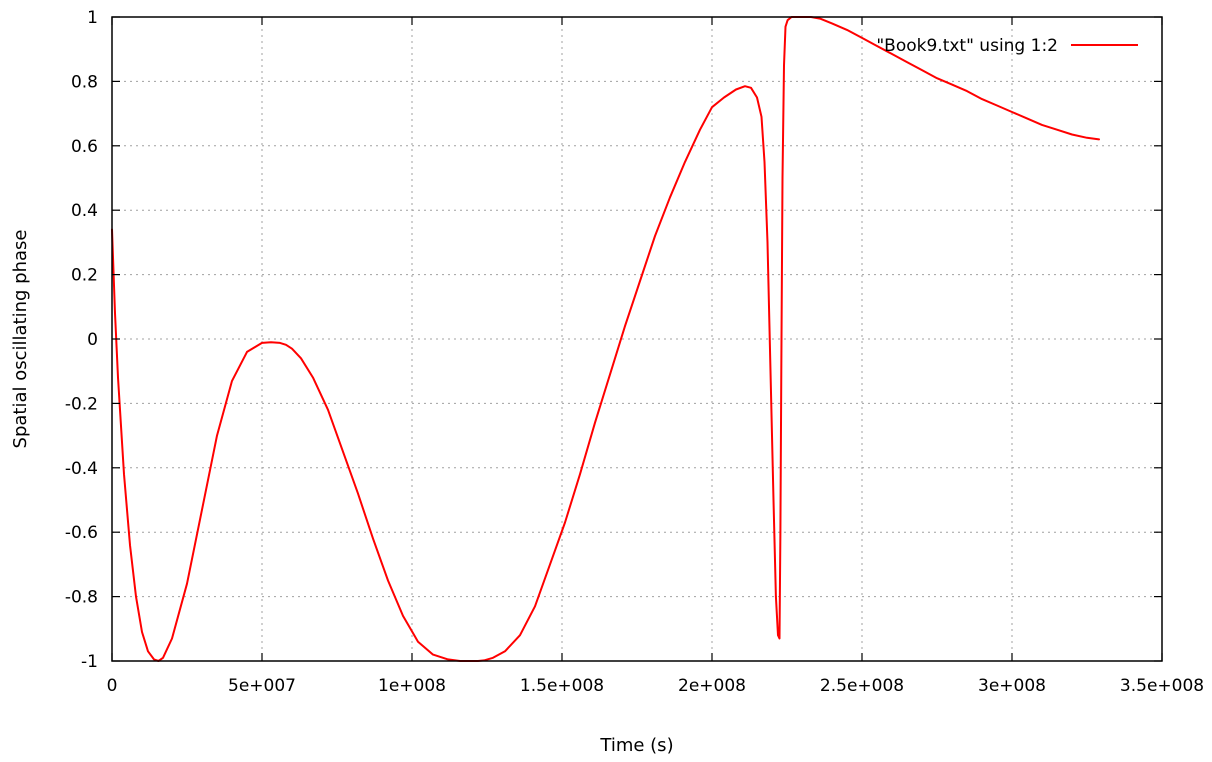 The width and height of the screenshot is (1212, 762). I want to click on legend-label: "Book9.txt" using 1:2, so click(967, 46).